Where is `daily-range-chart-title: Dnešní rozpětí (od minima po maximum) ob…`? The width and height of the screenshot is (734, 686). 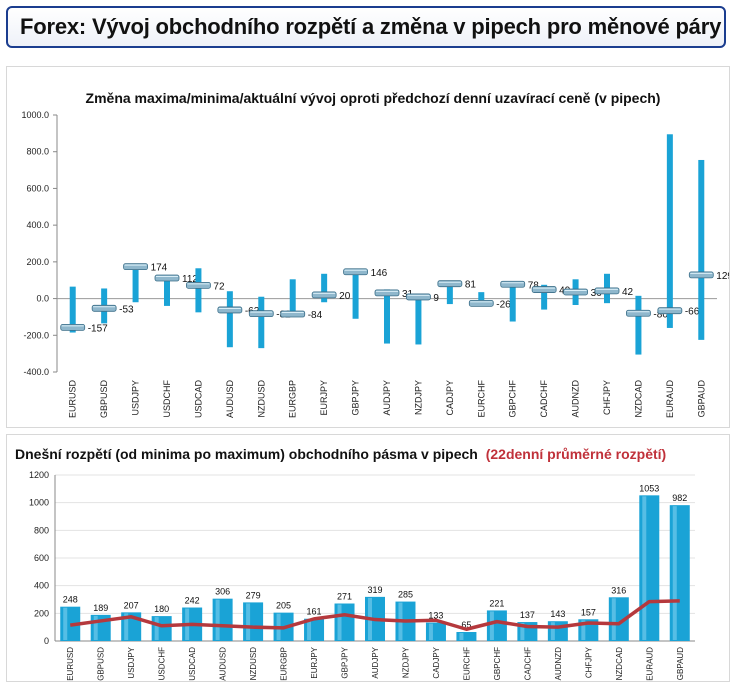
daily-range-chart-title: Dnešní rozpětí (od minima po maximum) ob… is located at coordinates (246, 454).